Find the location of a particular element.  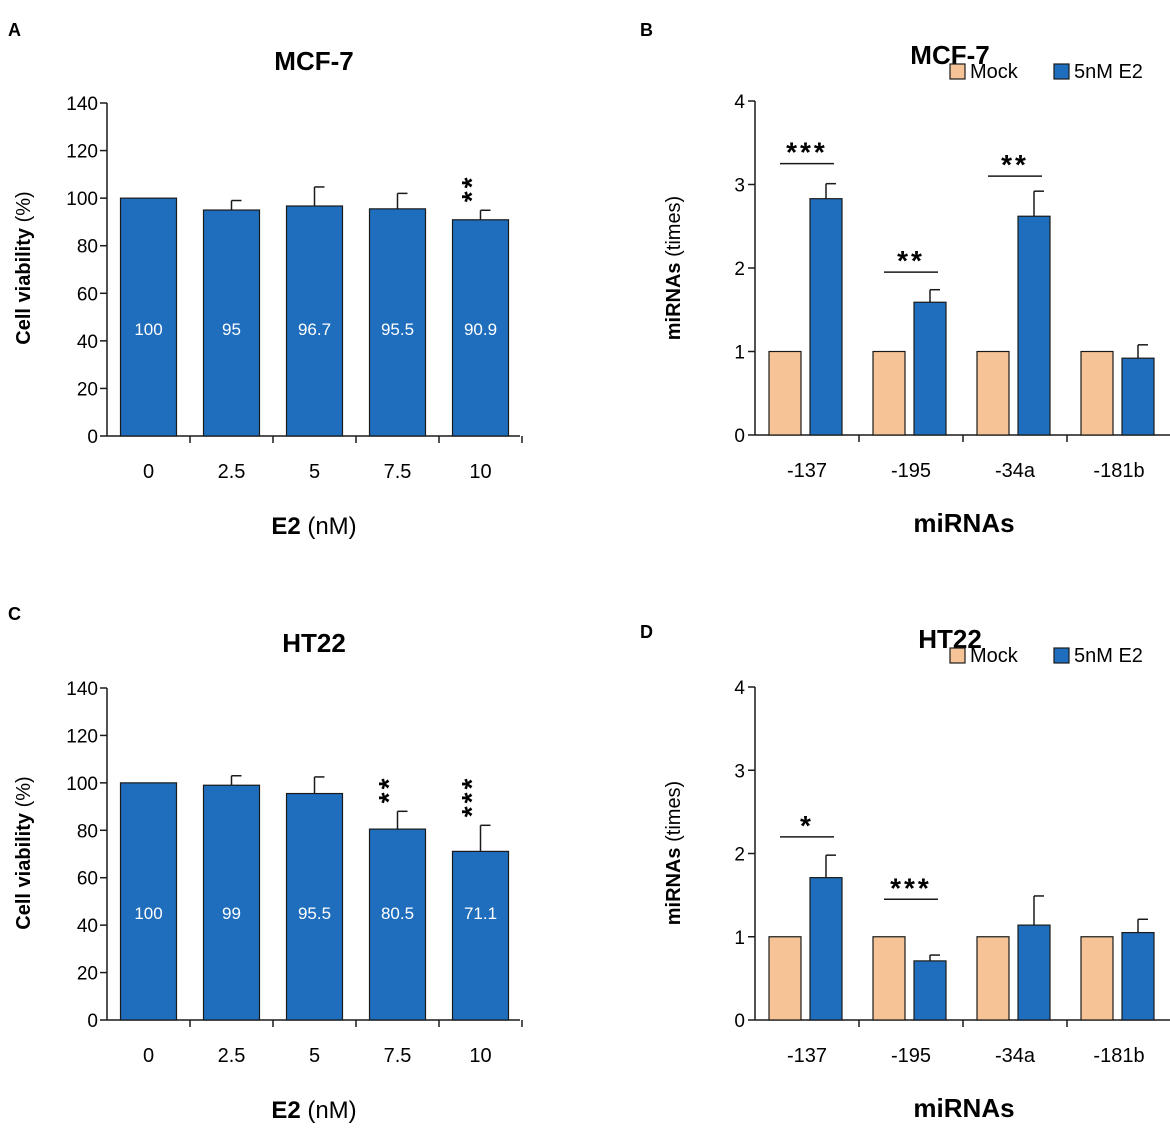

panel-letter: A is located at coordinates (14, 30).